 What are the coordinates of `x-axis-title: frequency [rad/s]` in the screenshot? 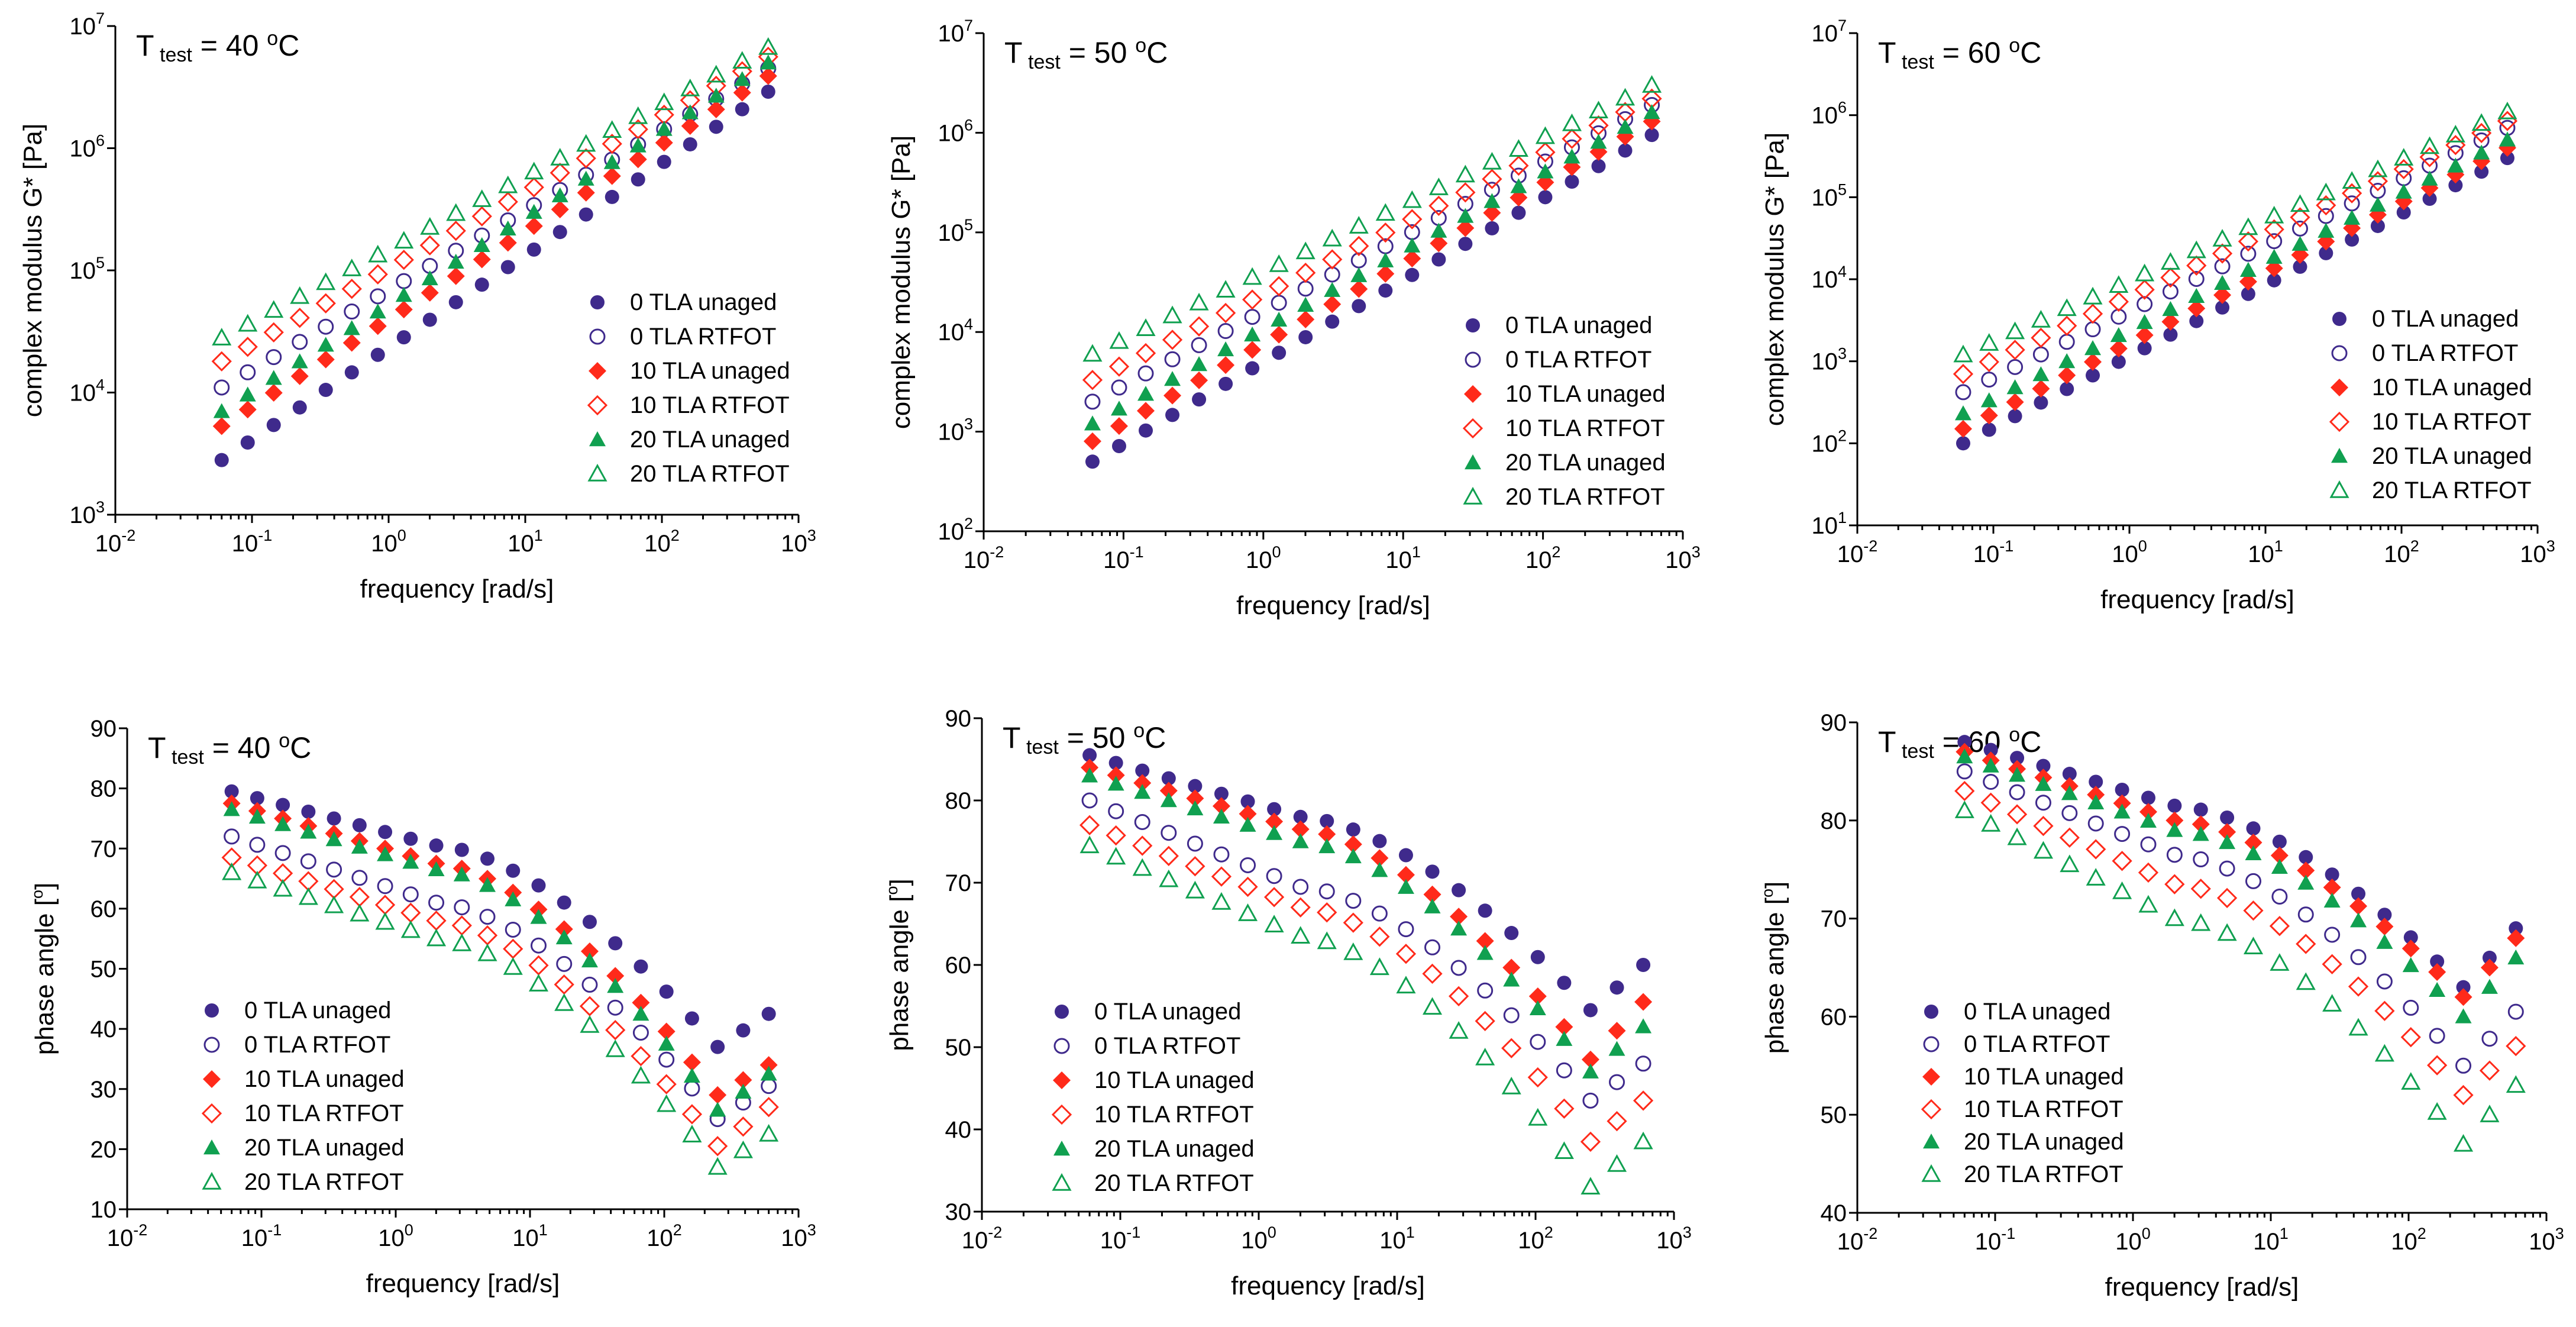 It's located at (2197, 599).